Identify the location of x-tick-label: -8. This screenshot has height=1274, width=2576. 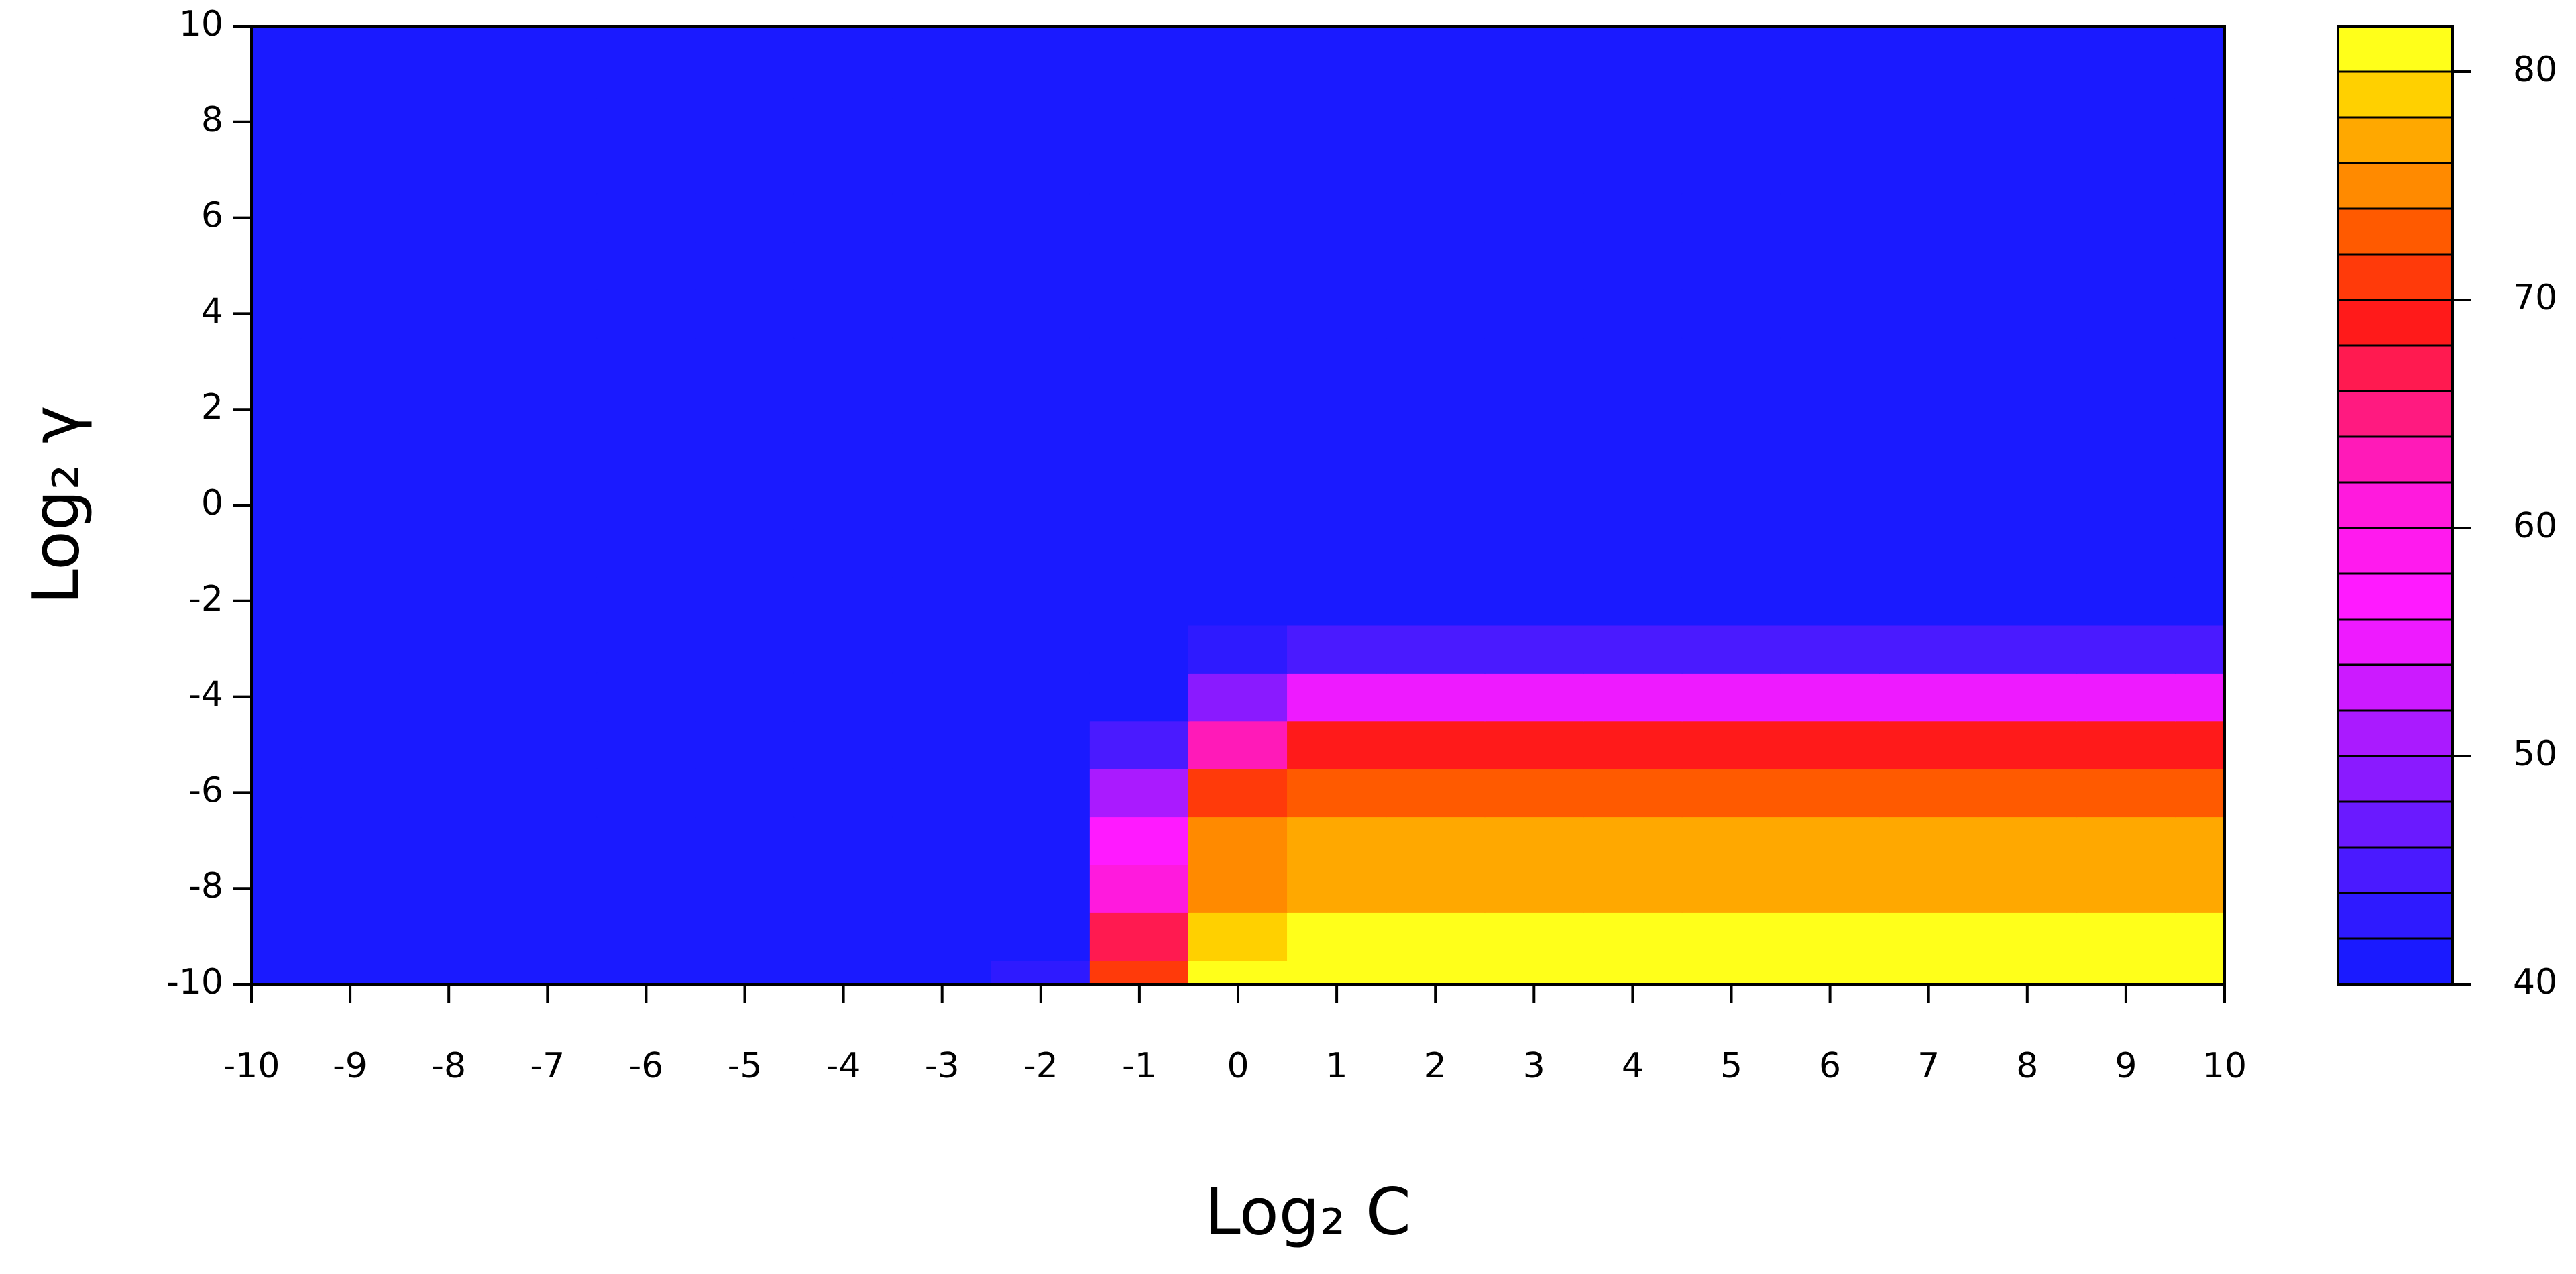
(448, 1066).